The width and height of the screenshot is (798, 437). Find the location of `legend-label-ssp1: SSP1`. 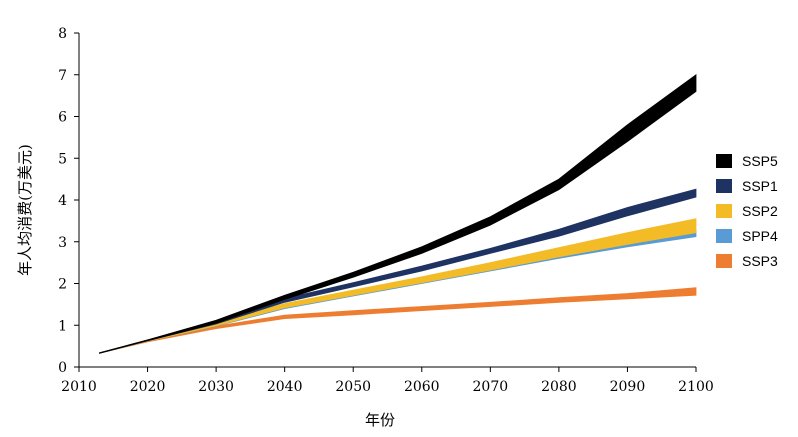

legend-label-ssp1: SSP1 is located at coordinates (760, 186).